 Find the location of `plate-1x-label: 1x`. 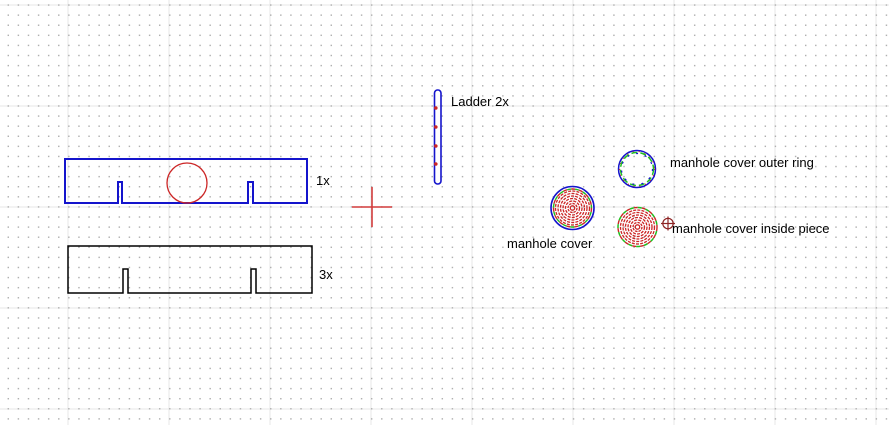

plate-1x-label: 1x is located at coordinates (323, 180).